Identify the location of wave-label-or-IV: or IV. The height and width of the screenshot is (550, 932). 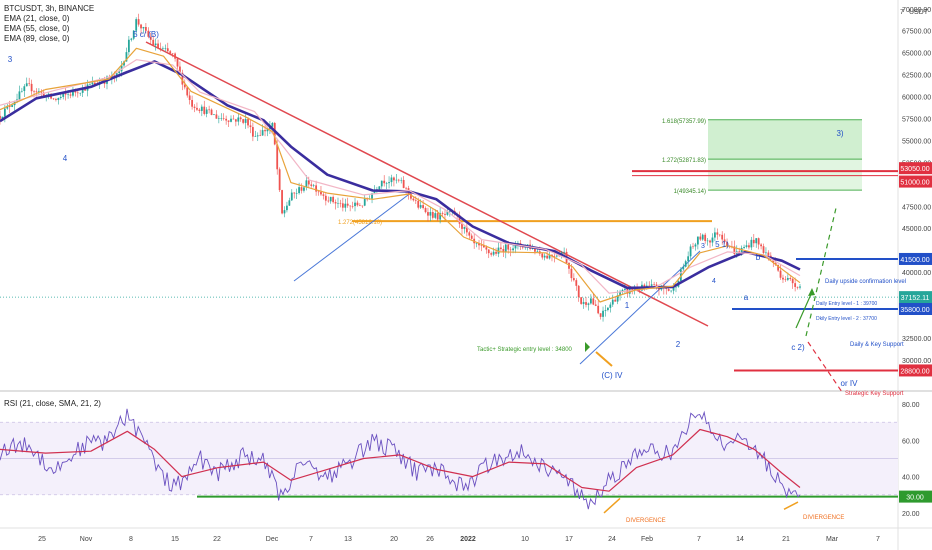
(850, 383).